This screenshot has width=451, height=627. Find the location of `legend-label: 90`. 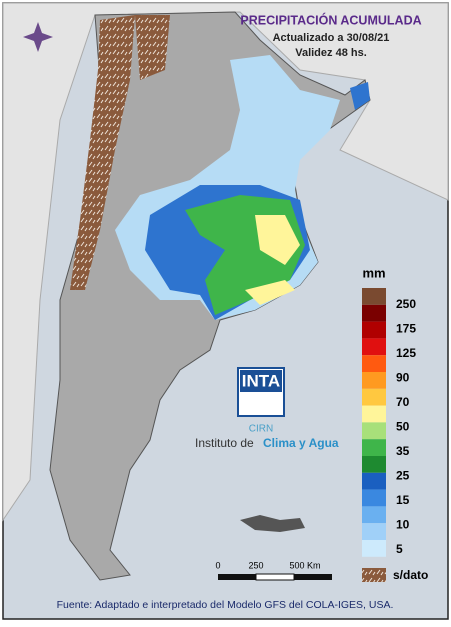

legend-label: 90 is located at coordinates (403, 378).